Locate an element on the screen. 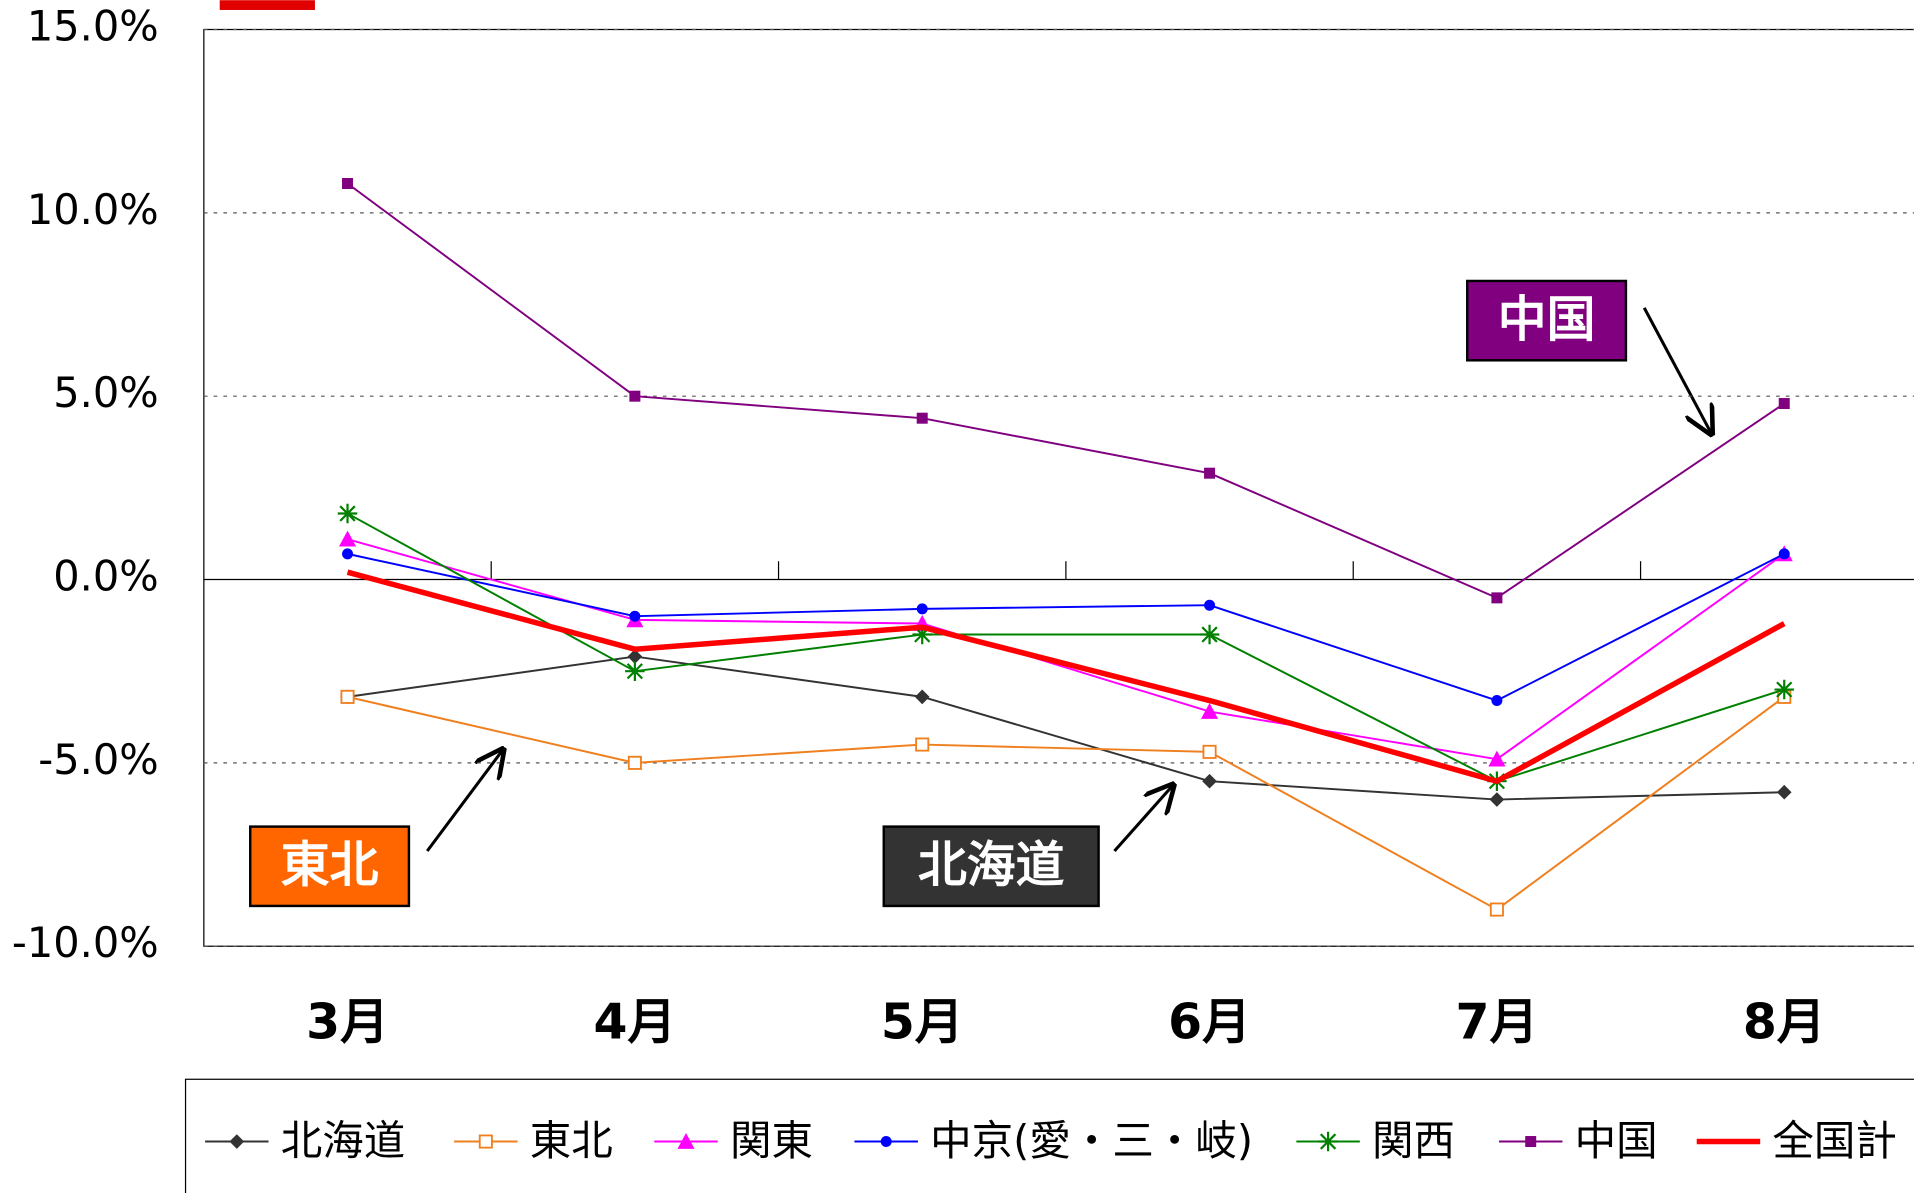 The width and height of the screenshot is (1914, 1193). annotation-text: 東北 is located at coordinates (330, 865).